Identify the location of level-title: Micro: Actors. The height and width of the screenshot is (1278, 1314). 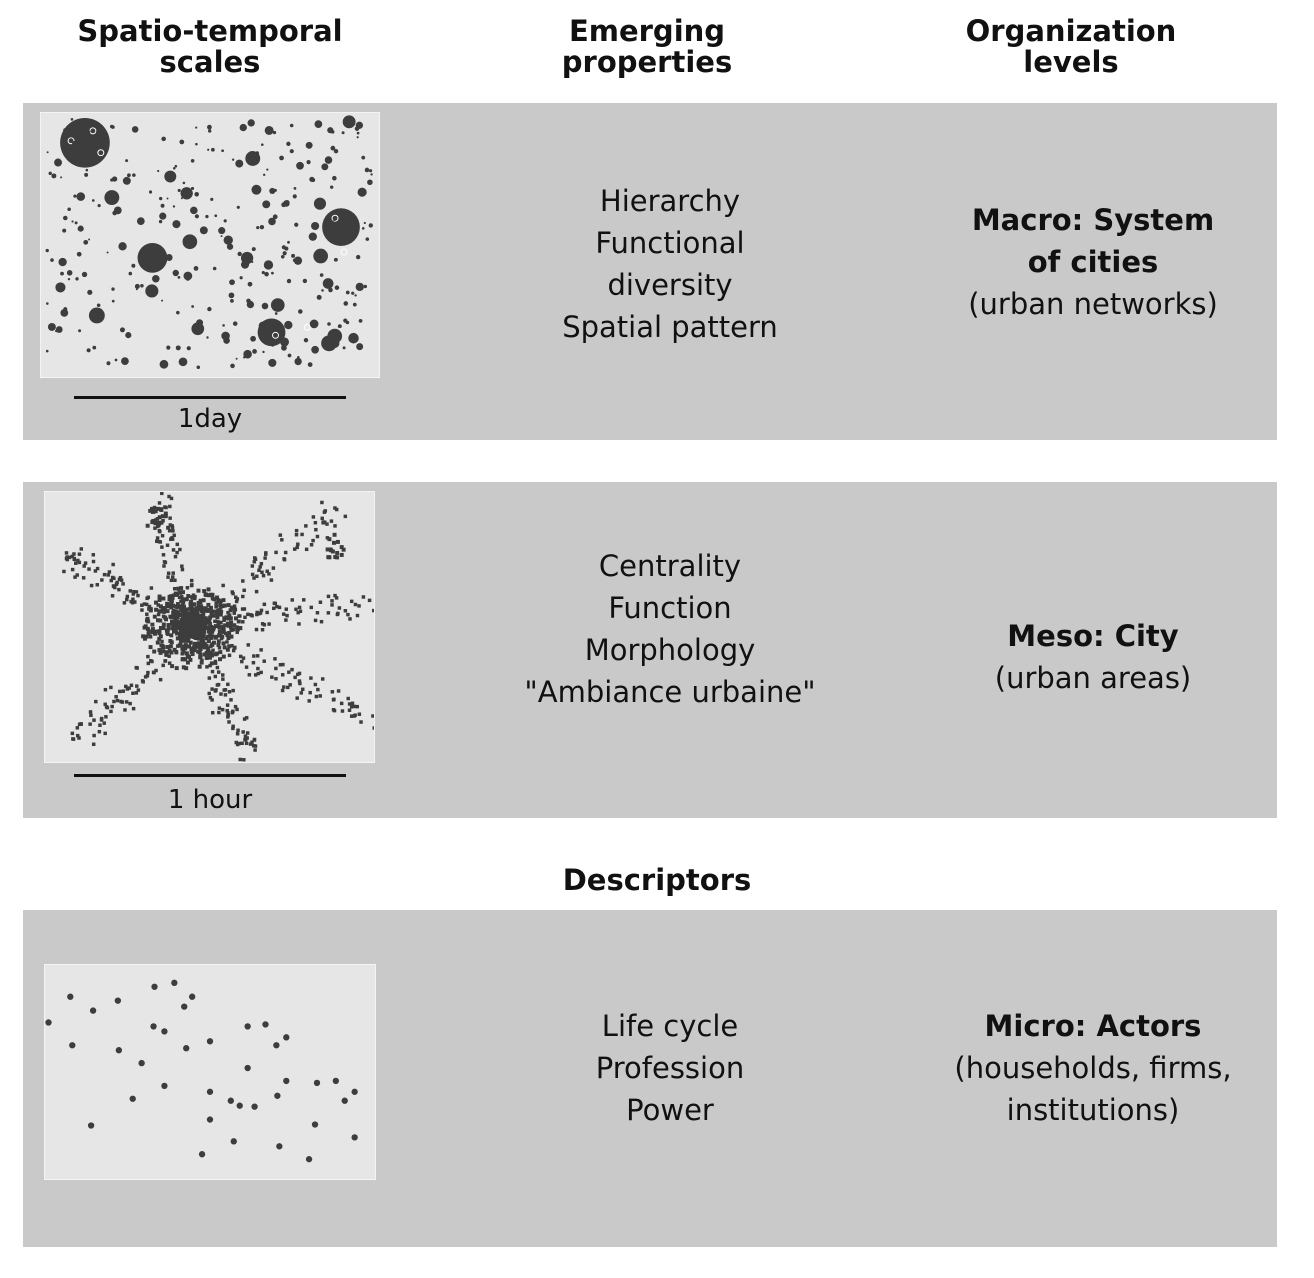
(1093, 1026).